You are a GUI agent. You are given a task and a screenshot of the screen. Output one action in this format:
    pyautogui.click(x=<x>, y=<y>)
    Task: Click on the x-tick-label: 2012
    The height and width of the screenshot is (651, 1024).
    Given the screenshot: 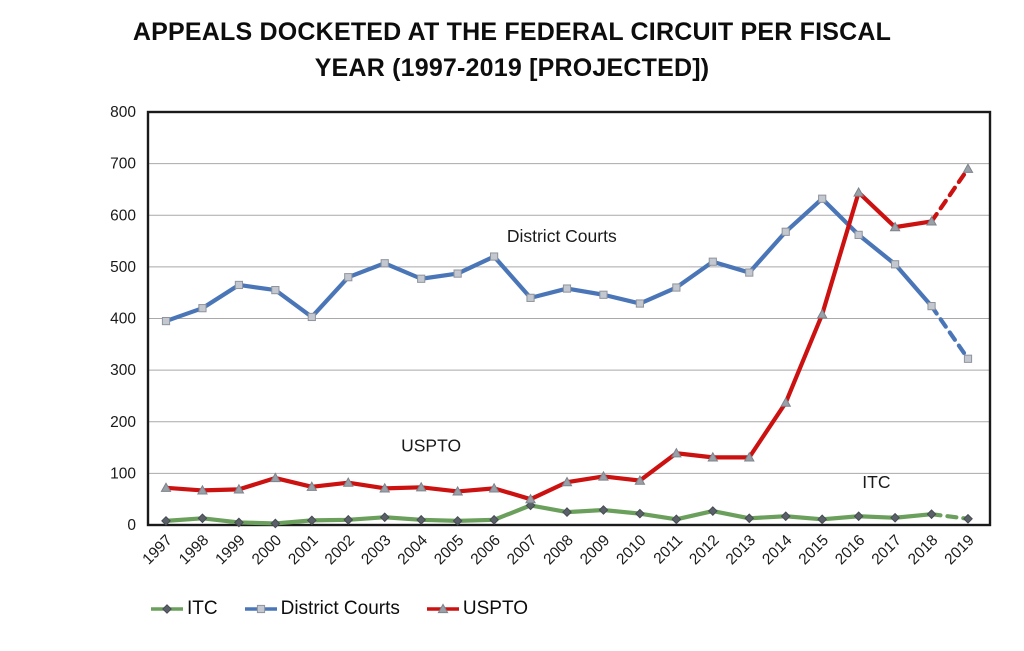 What is the action you would take?
    pyautogui.click(x=704, y=550)
    